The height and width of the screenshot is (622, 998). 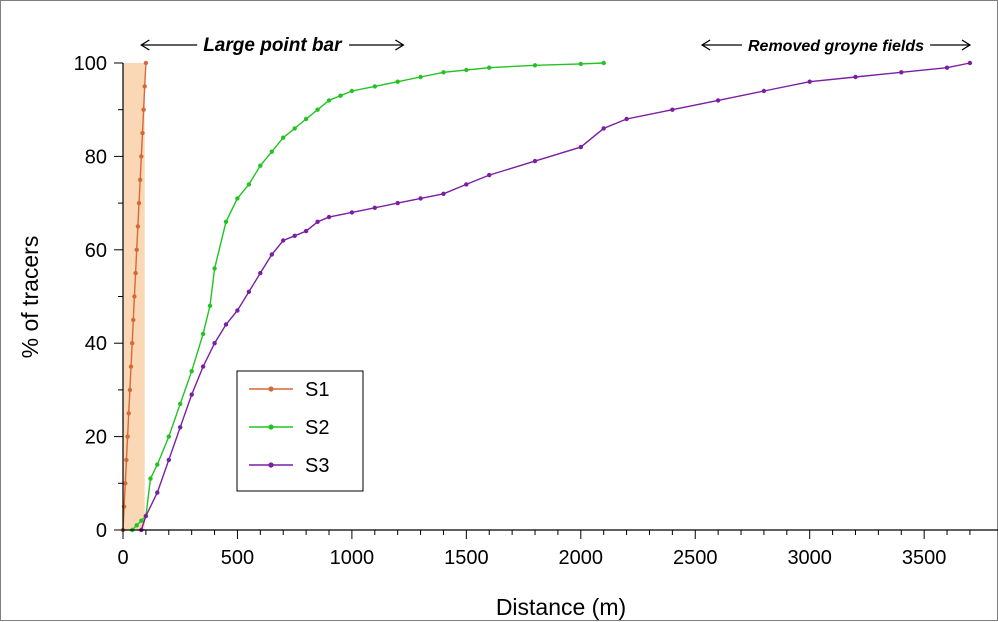 I want to click on annotation-1: Removed groyne fields, so click(x=836, y=46).